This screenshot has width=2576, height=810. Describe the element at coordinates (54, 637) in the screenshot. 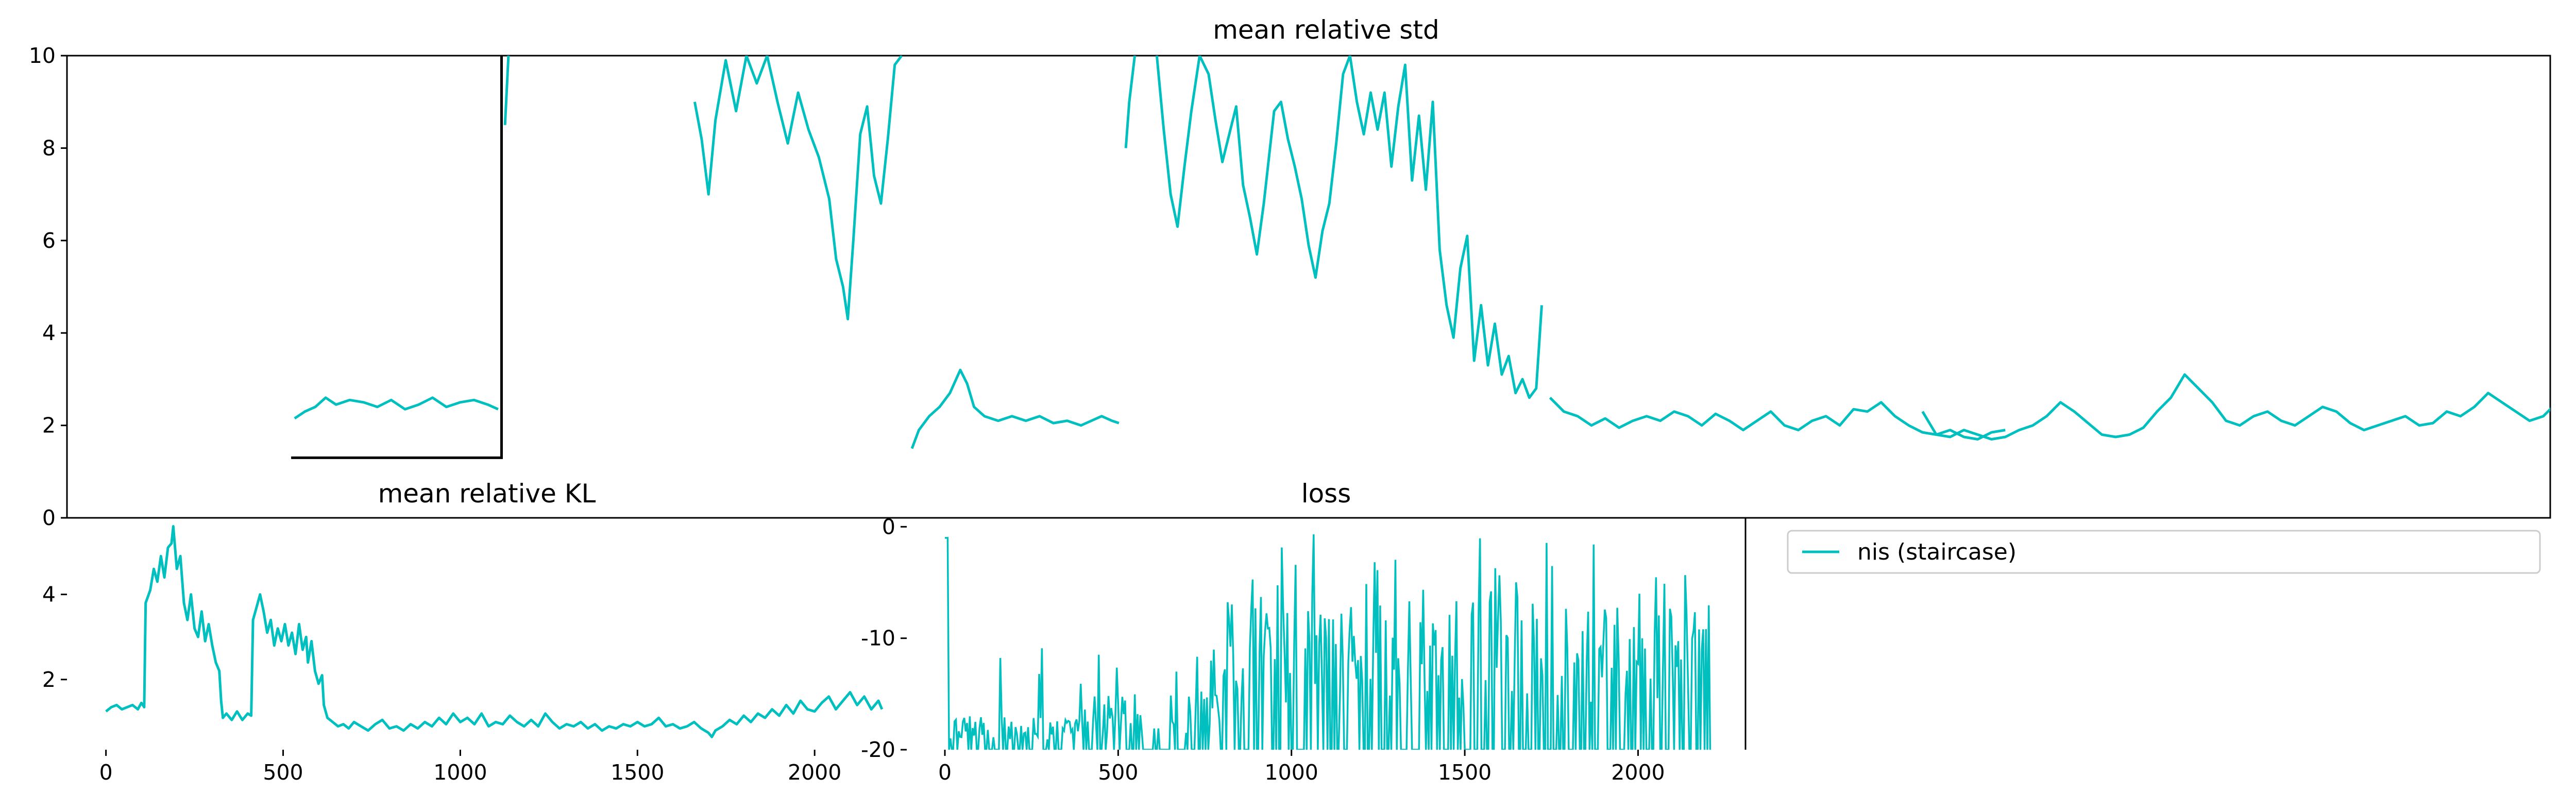

I see `kl-yticks: 24` at that location.